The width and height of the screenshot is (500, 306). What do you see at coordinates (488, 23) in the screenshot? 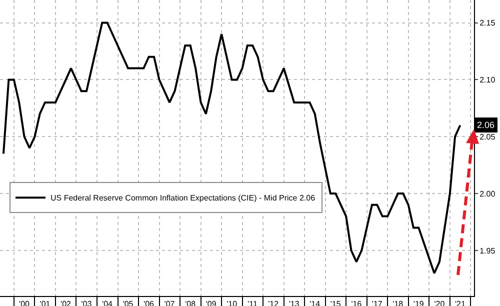
I see `y-tick-label: 2.15` at bounding box center [488, 23].